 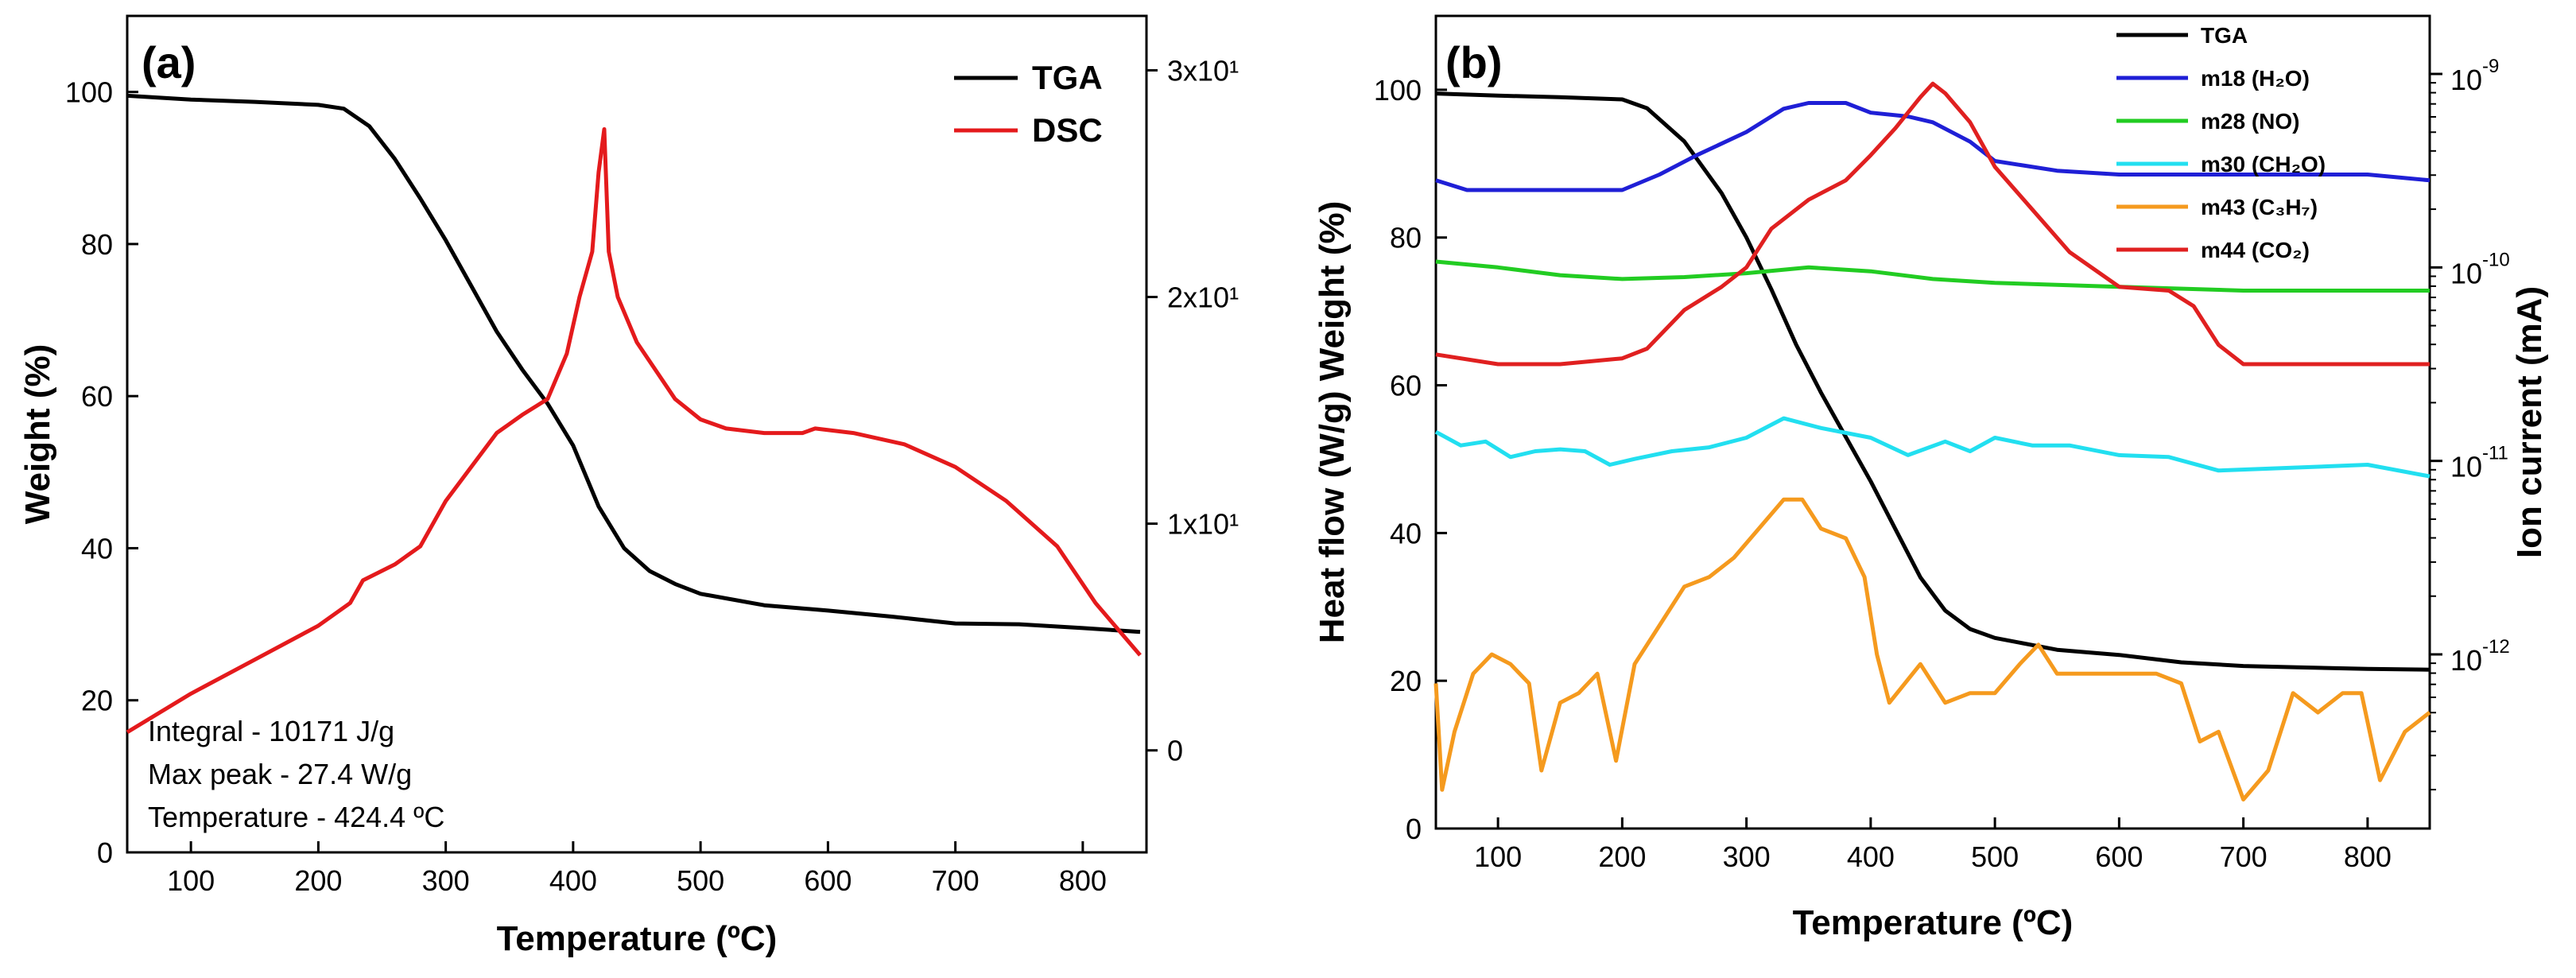 I want to click on x-tick-label-a-600: 600, so click(x=828, y=881).